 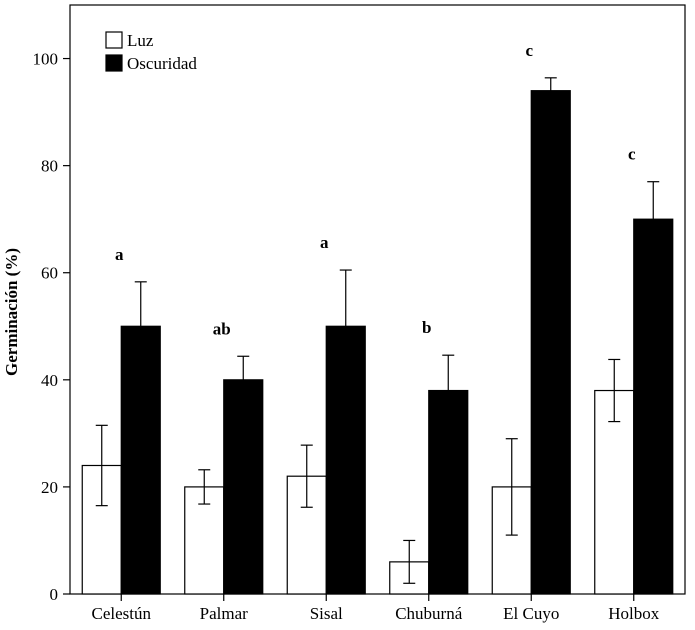 I want to click on x-tick-label: Palmar, so click(x=224, y=613).